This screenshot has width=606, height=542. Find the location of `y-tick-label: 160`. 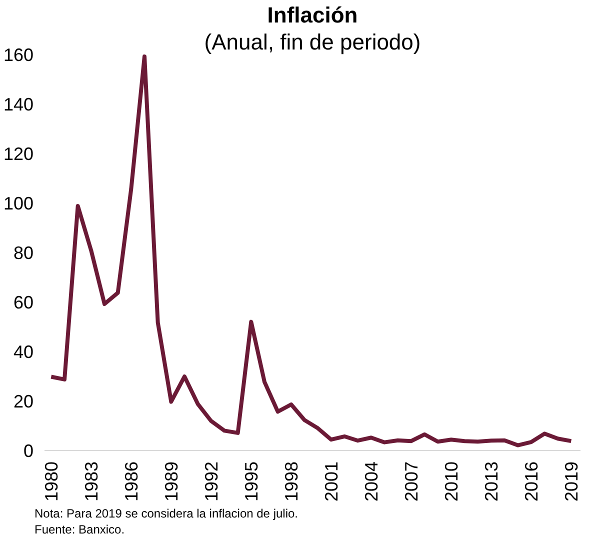

y-tick-label: 160 is located at coordinates (18, 55).